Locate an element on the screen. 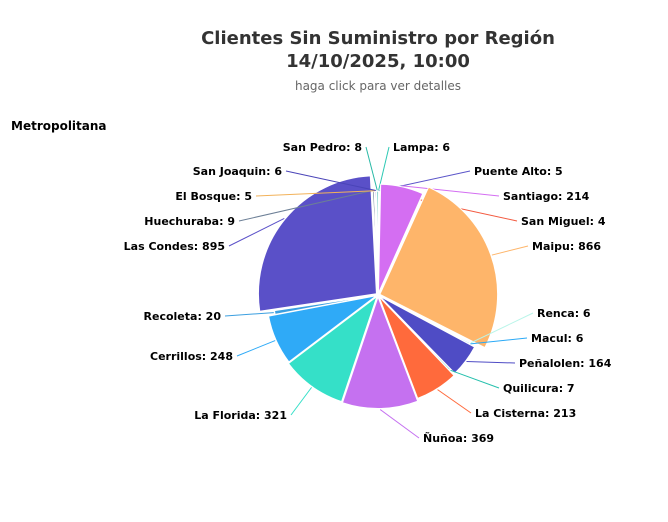 The image size is (668, 522). data-label-macul: Macul: 6 is located at coordinates (557, 338).